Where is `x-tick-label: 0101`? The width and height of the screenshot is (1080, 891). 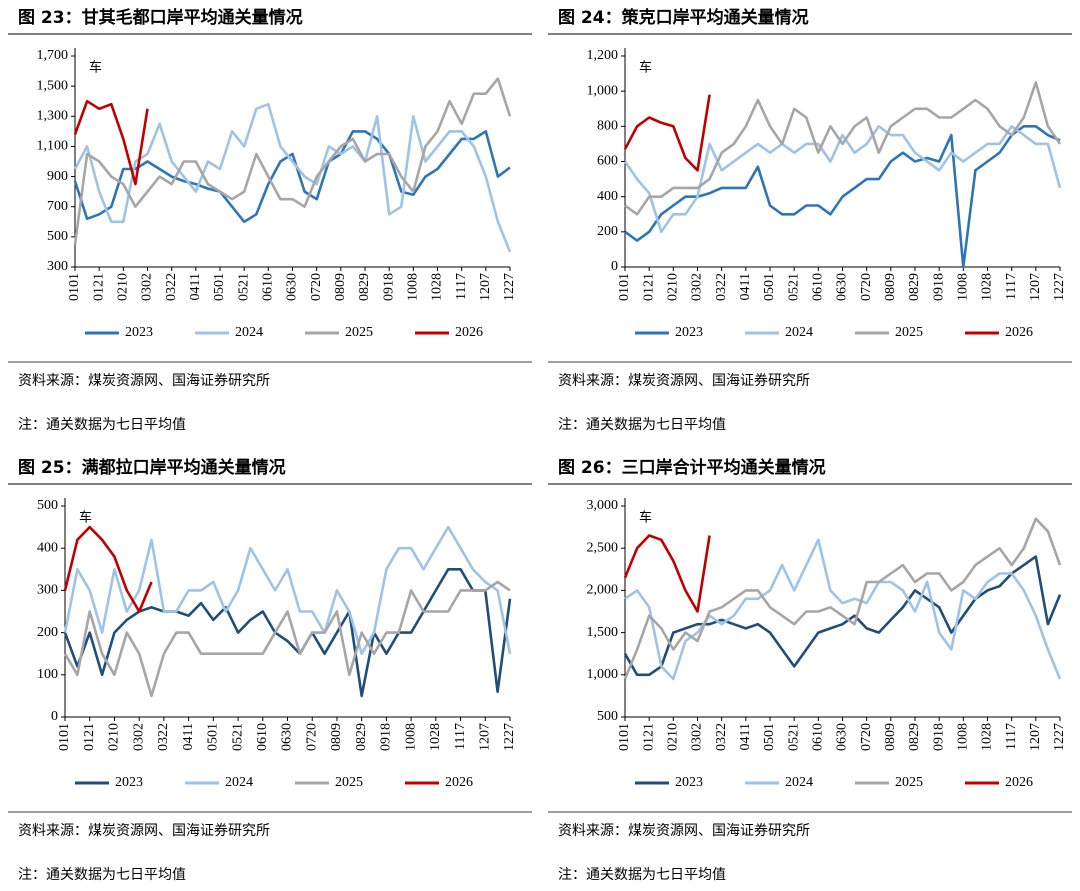 x-tick-label: 0101 is located at coordinates (64, 737).